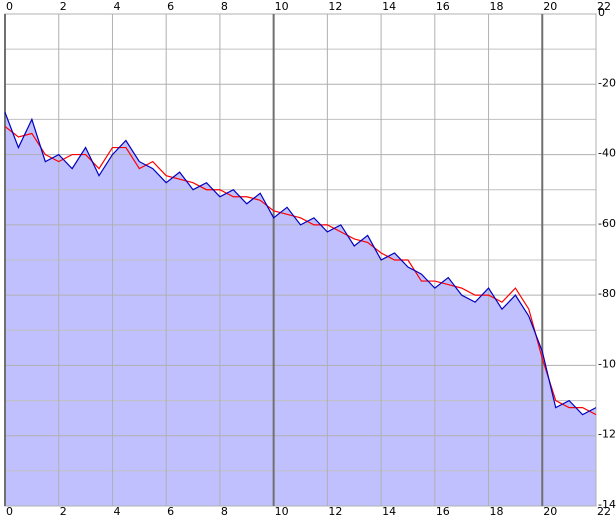 This screenshot has height=518, width=616. What do you see at coordinates (550, 511) in the screenshot?
I see `x-tick-label-bottom: 20` at bounding box center [550, 511].